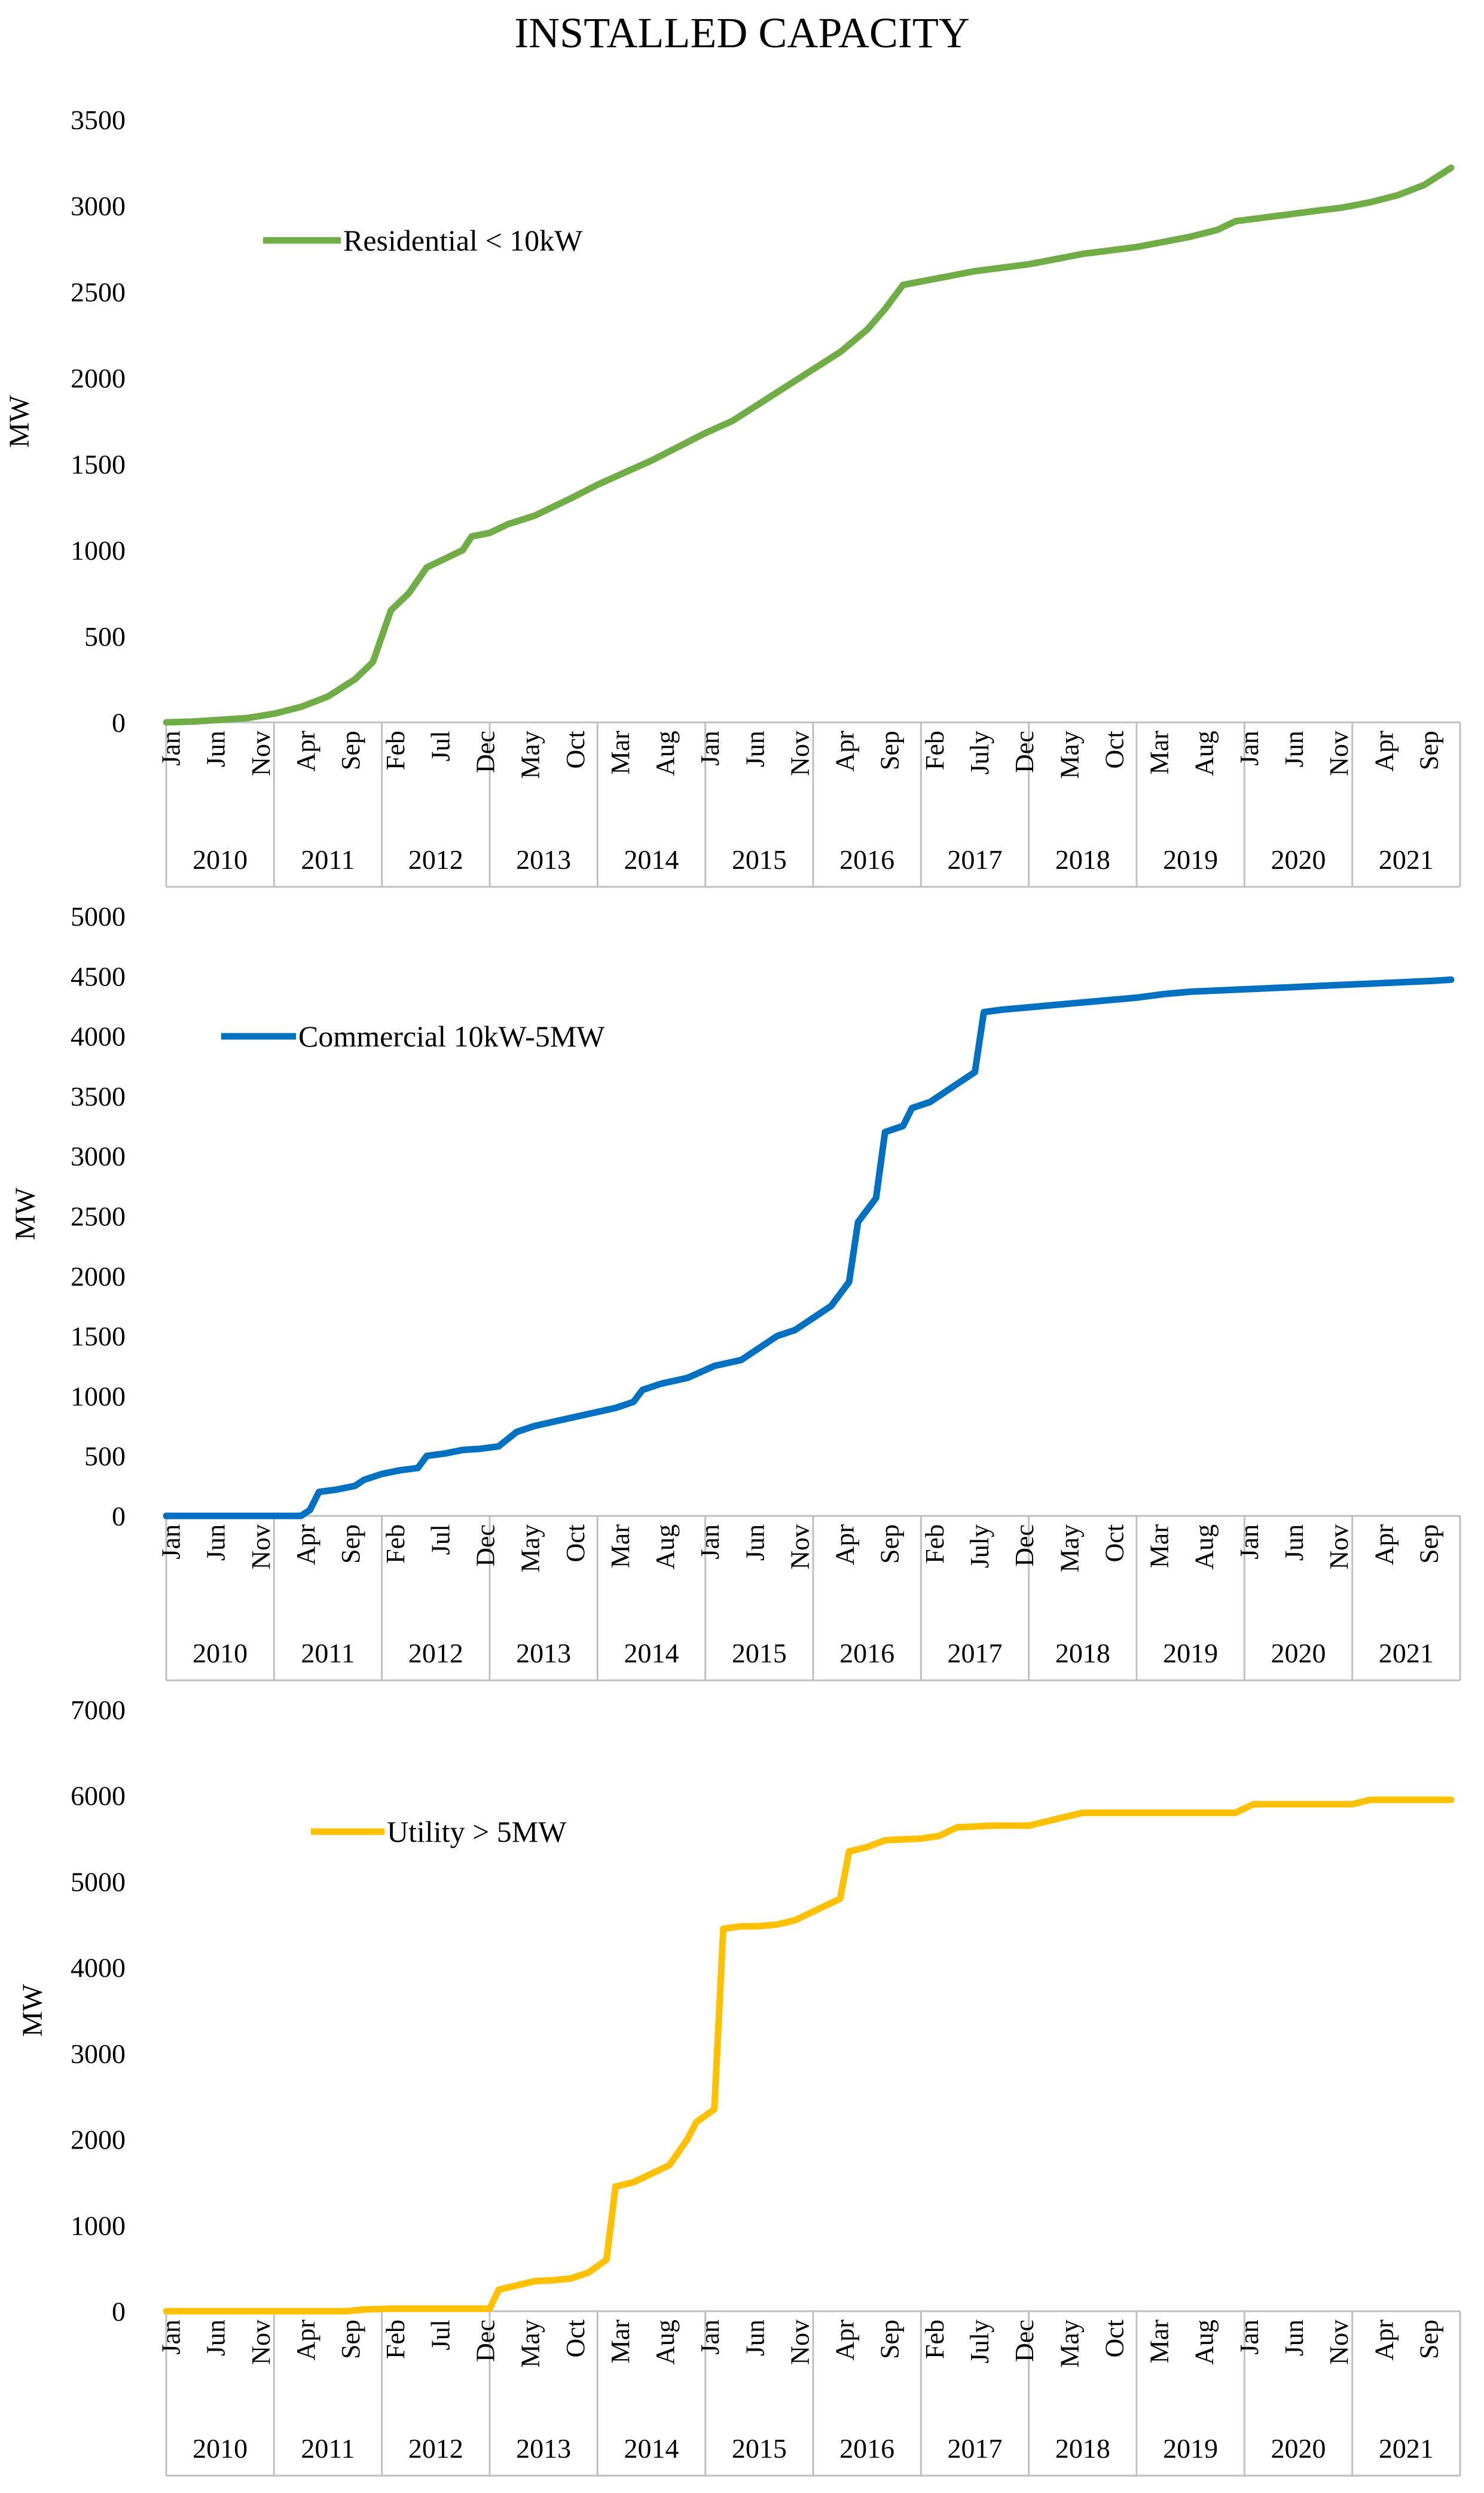  Describe the element at coordinates (866, 1653) in the screenshot. I see `x-year-label: 2016` at that location.